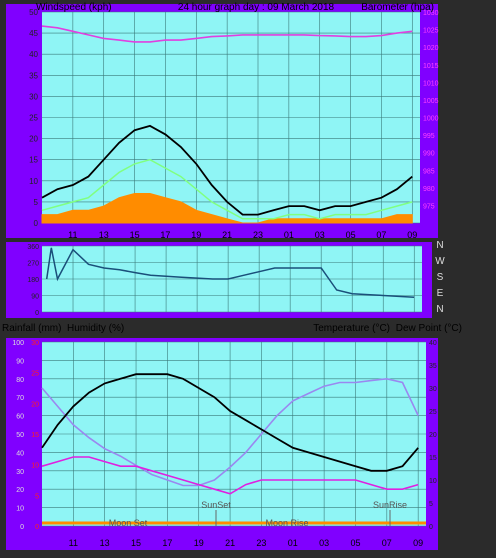 The height and width of the screenshot is (558, 496). I want to click on barometer-tick-label: 980, so click(429, 189).